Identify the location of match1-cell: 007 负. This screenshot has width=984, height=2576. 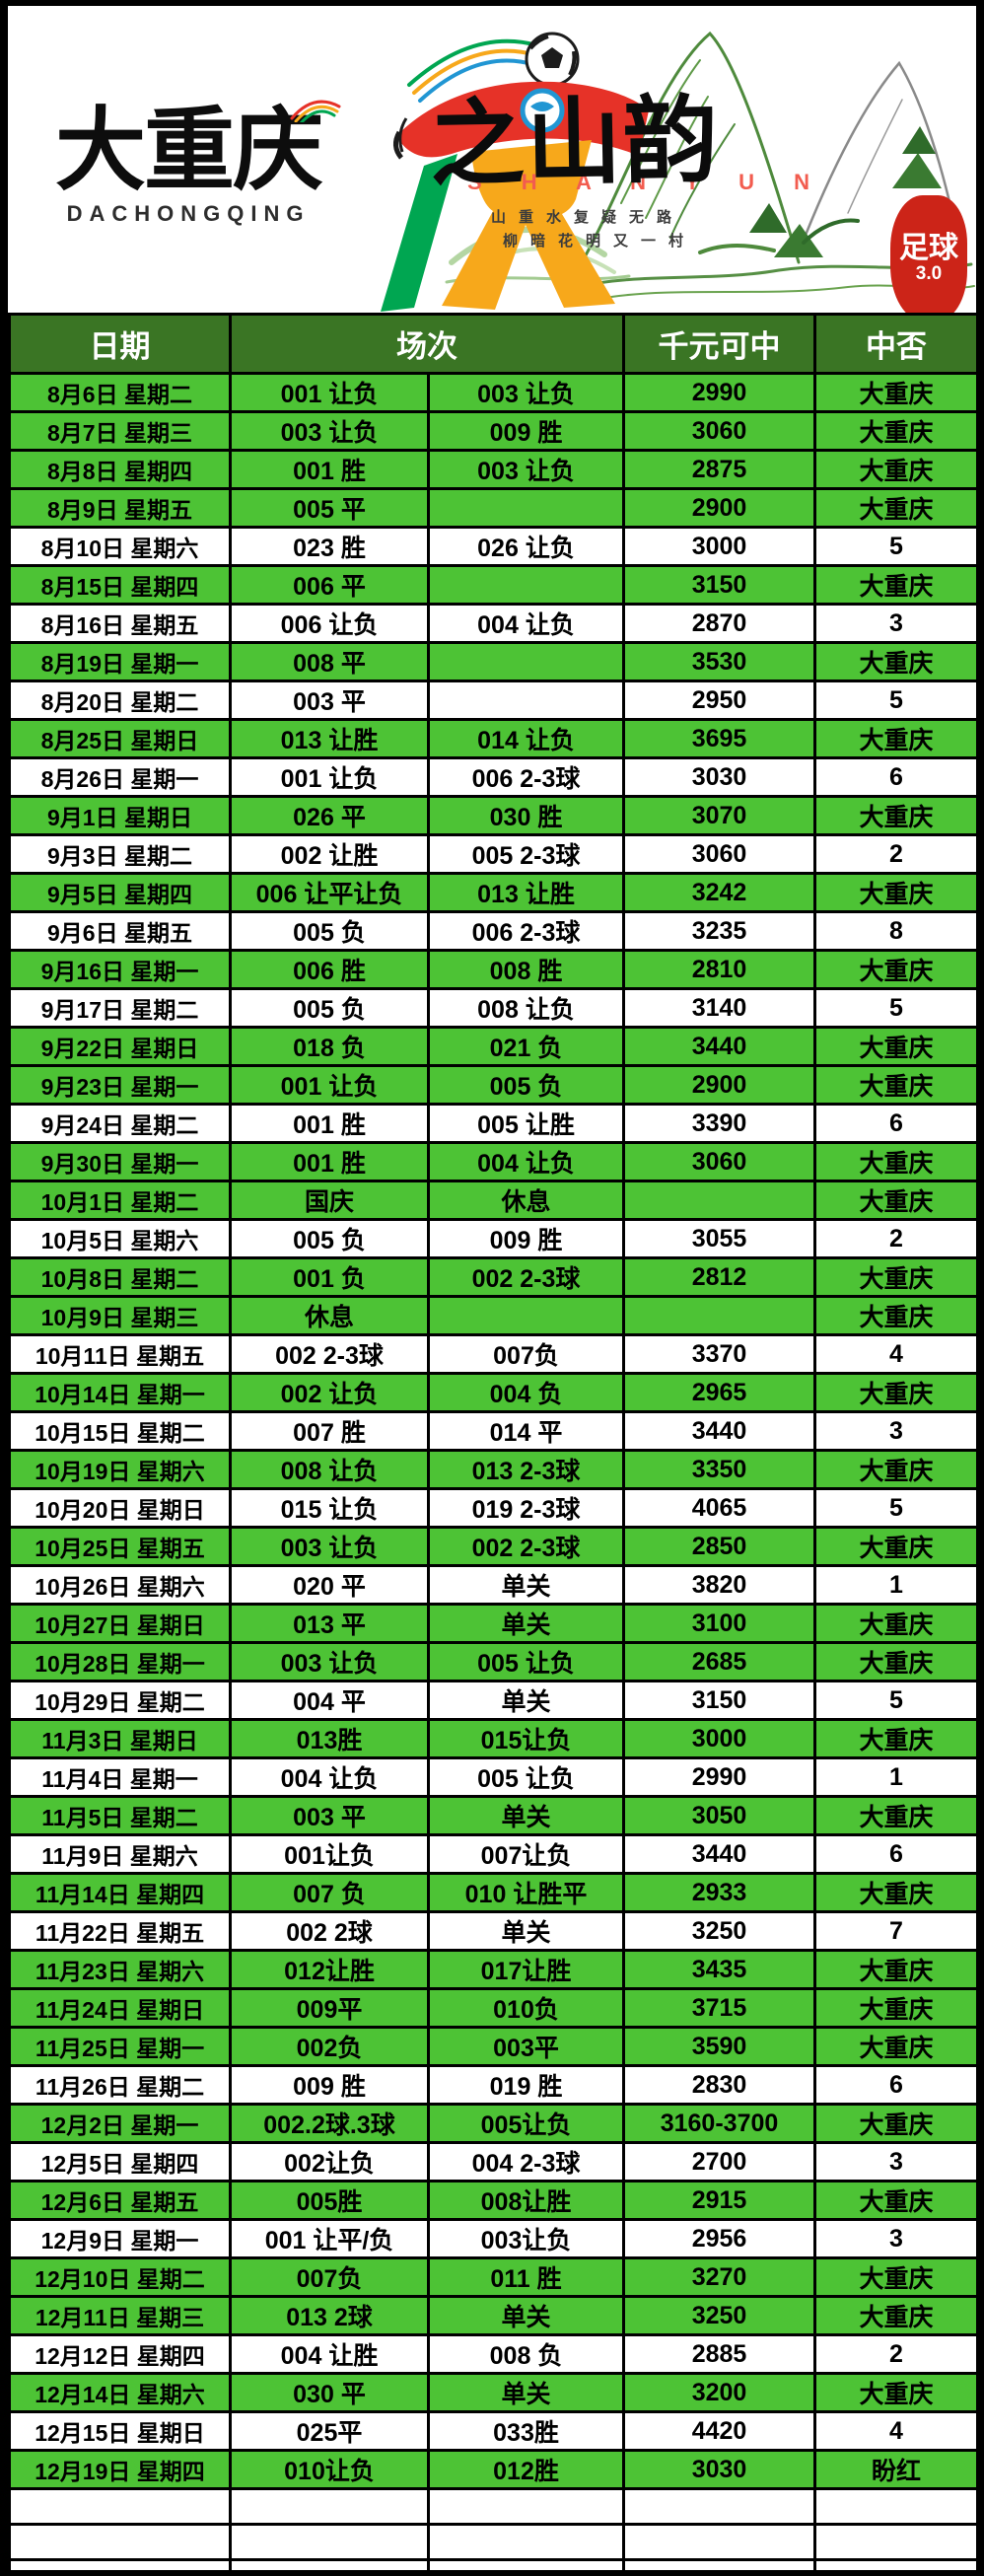
(329, 1892).